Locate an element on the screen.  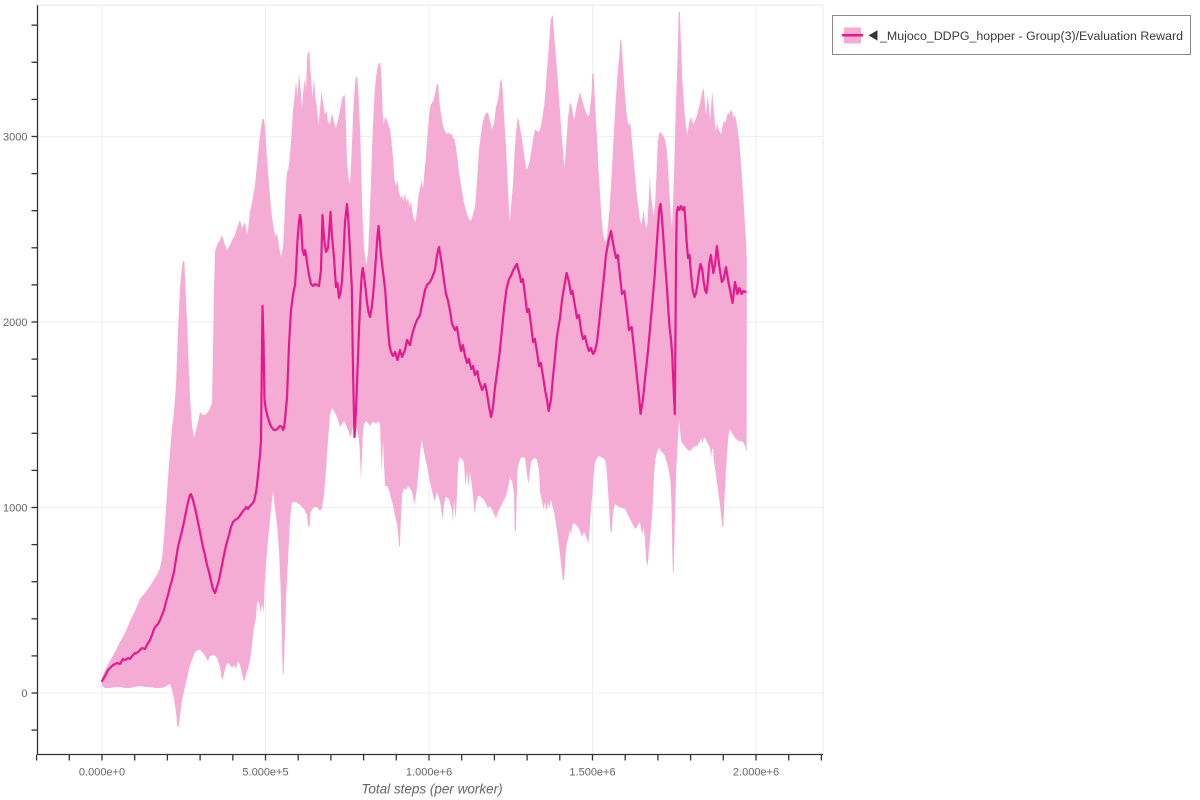
svg-text: 1.500e+6 is located at coordinates (592, 773).